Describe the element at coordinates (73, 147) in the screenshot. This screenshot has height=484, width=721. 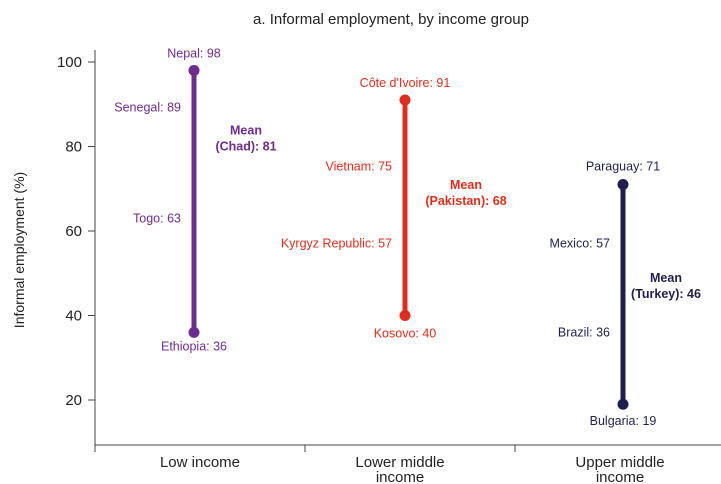
I see `y-tick-label: 80` at that location.